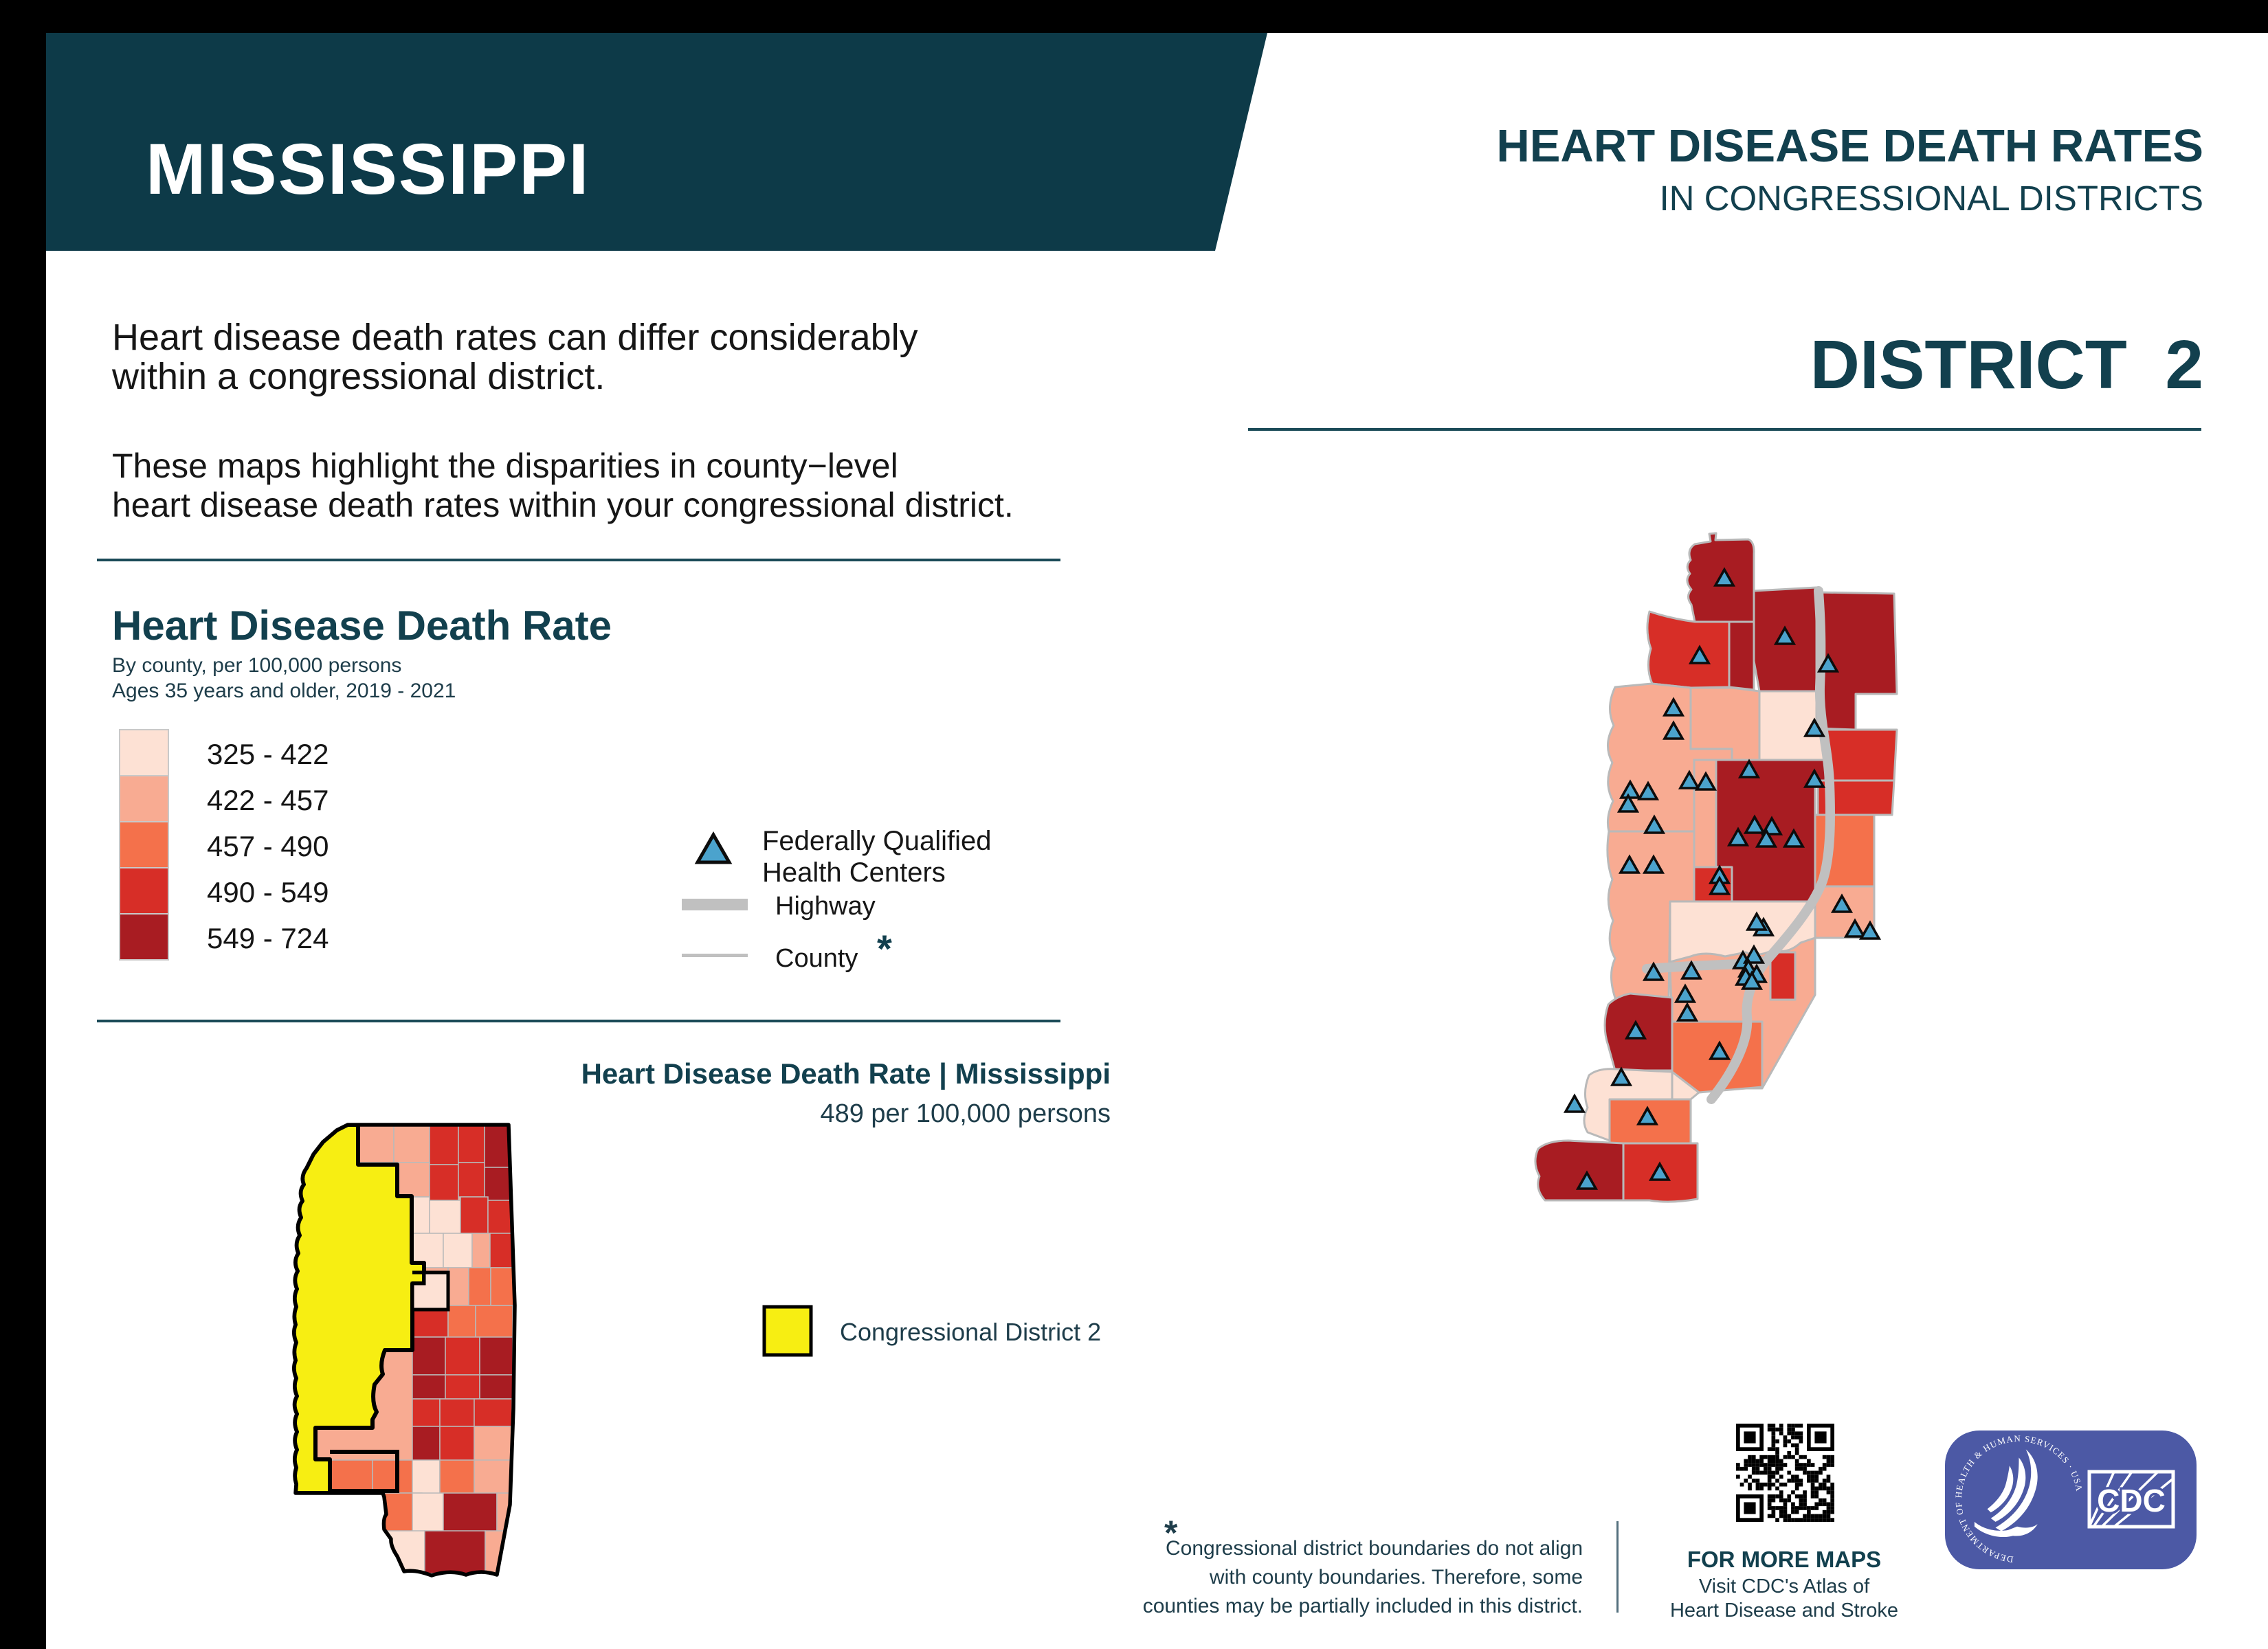 The width and height of the screenshot is (2268, 1649). Describe the element at coordinates (284, 691) in the screenshot. I see `svg-text:Ages 35 years and older, 2019: Ages 35 years and older, 2019 - 2021` at that location.